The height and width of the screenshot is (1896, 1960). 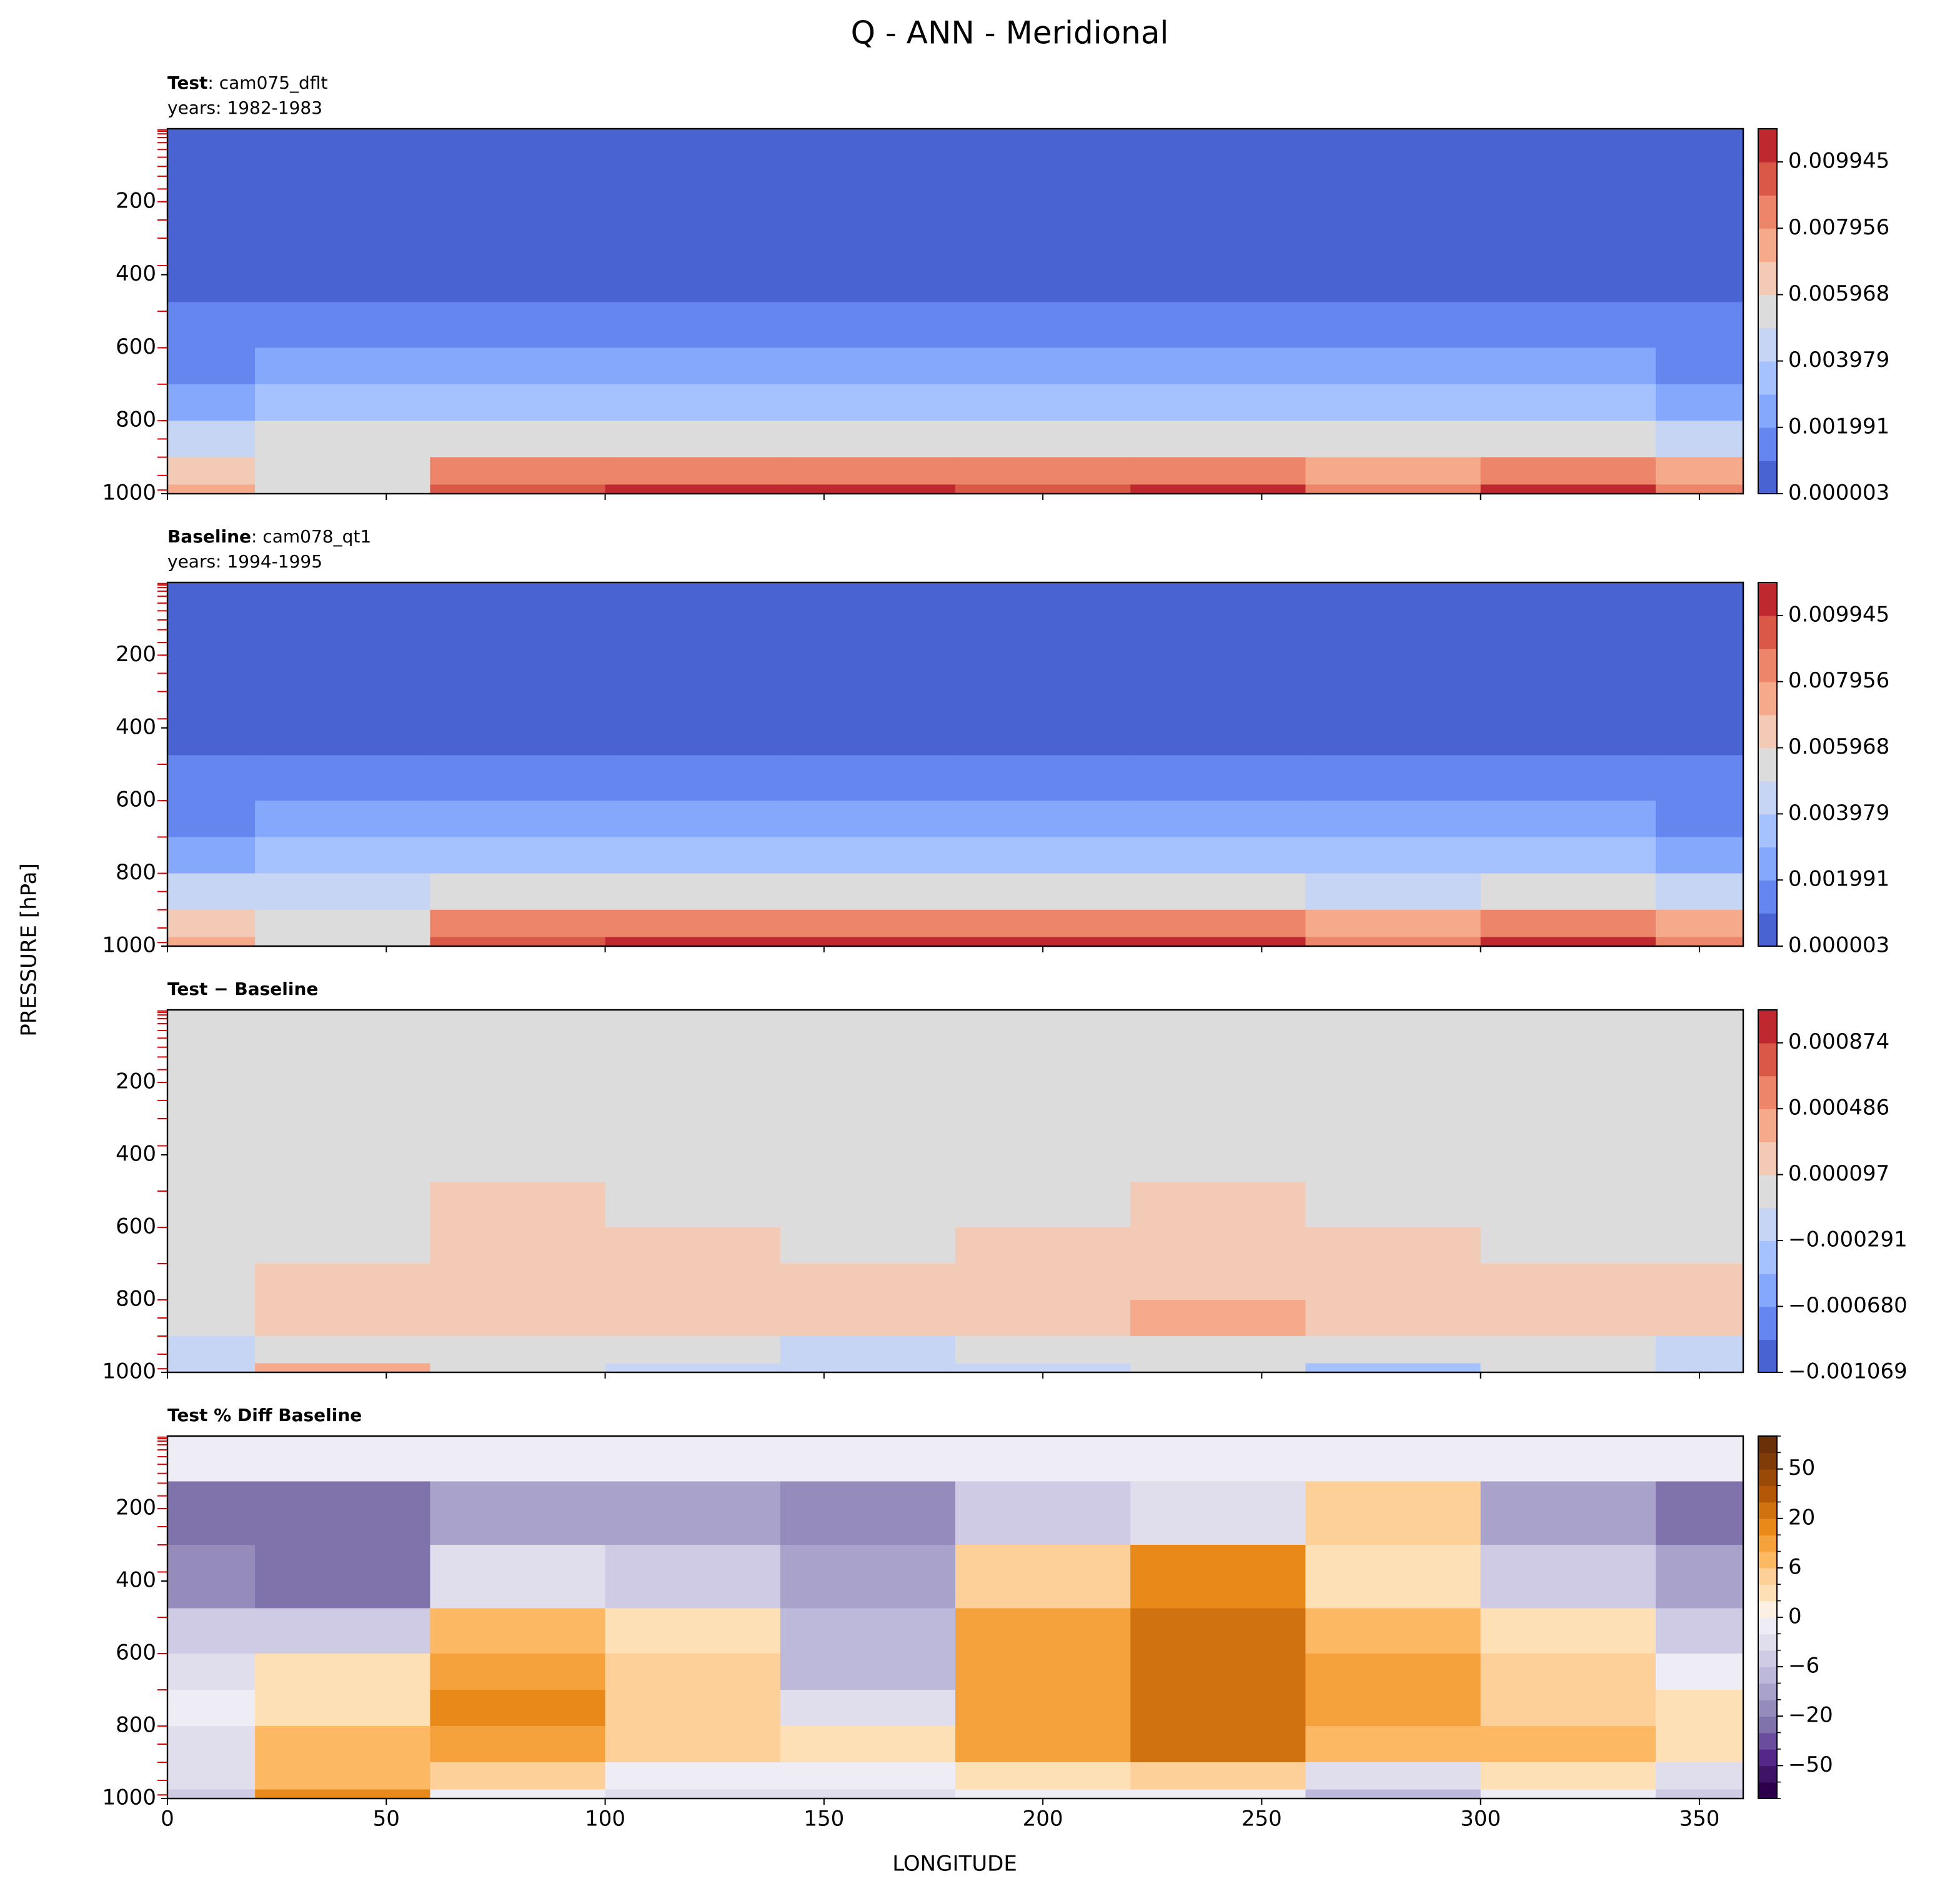 What do you see at coordinates (1801, 1517) in the screenshot?
I see `colorbar-tick-label: 20` at bounding box center [1801, 1517].